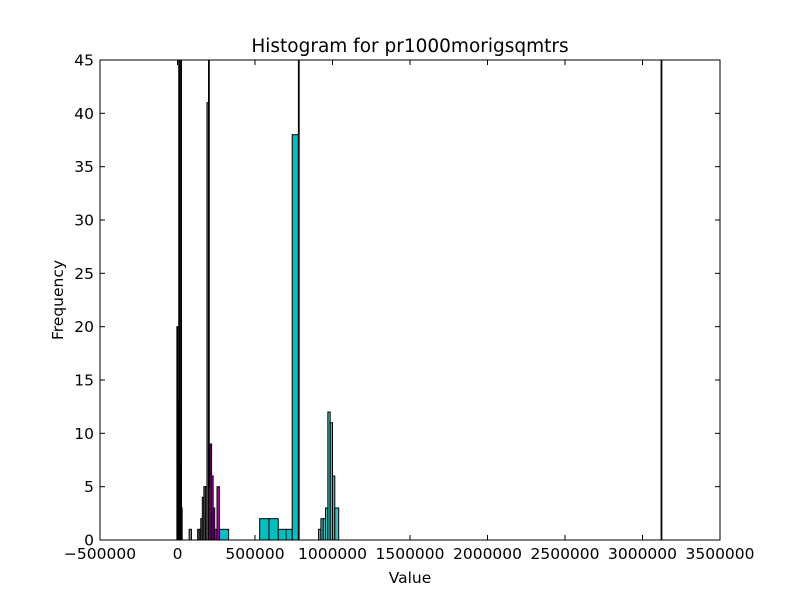  I want to click on y-tick-label: 15, so click(84, 381).